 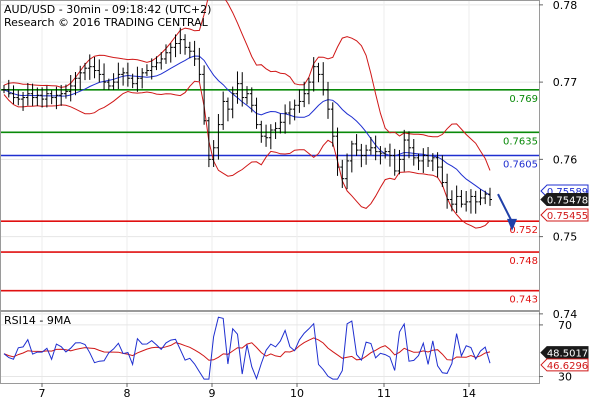 I want to click on y-tick-label: 0.74, so click(x=565, y=314).